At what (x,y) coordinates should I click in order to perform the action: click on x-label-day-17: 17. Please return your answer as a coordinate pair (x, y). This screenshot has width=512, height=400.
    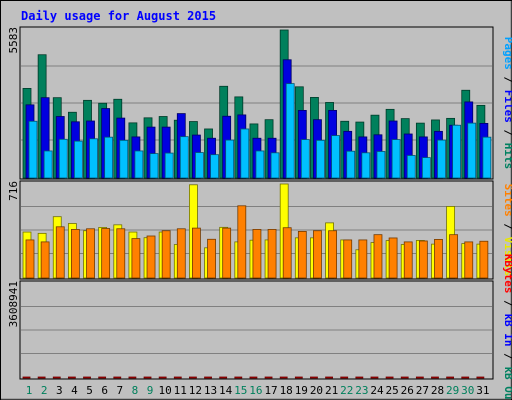
    Looking at the image, I should click on (270, 390).